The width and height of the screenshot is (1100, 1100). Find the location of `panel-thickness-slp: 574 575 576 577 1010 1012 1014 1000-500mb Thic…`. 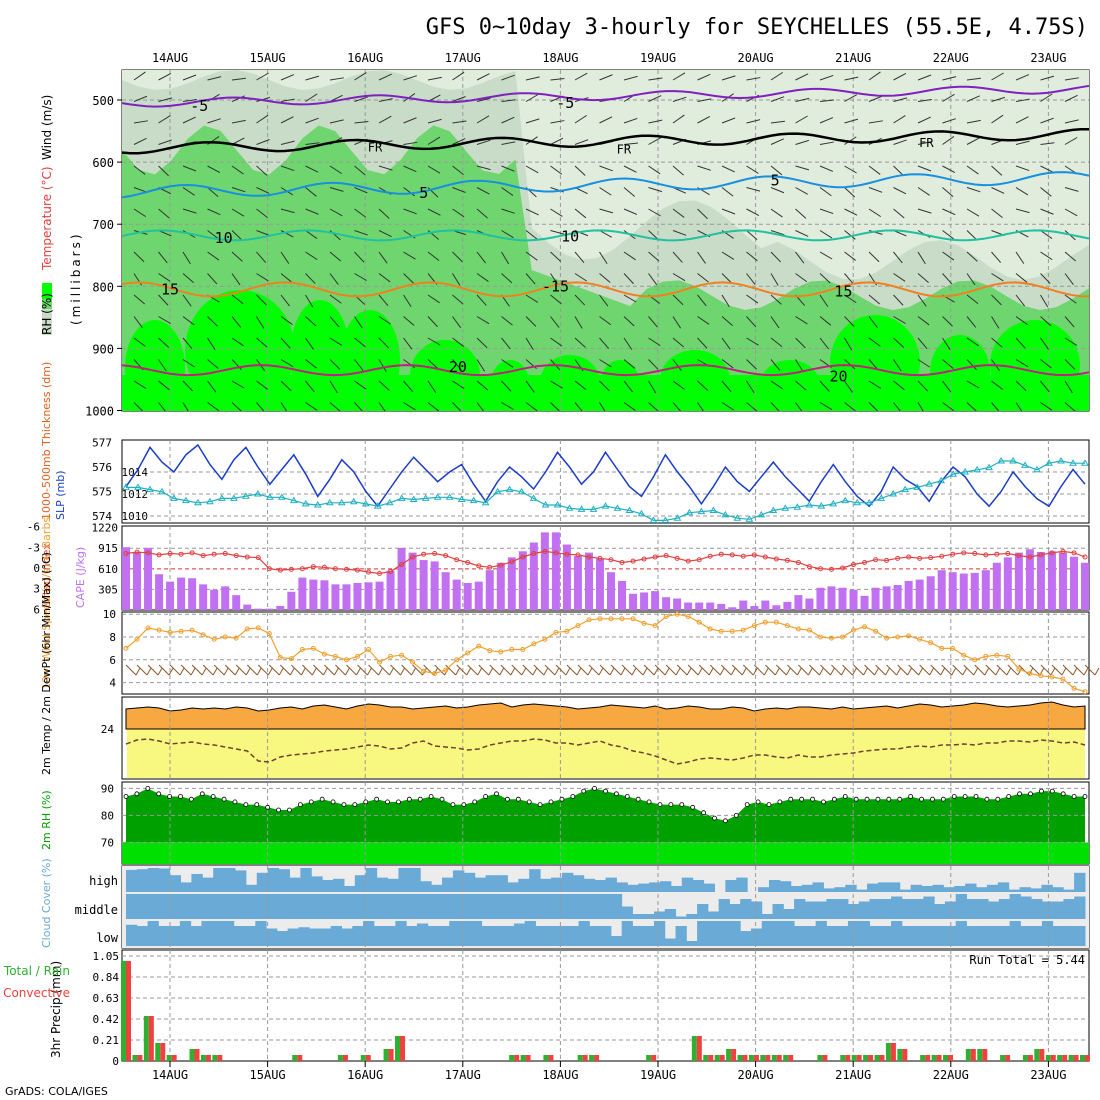

panel-thickness-slp: 574 575 576 577 1010 1012 1014 1000-500mb Thic… is located at coordinates (565, 443).